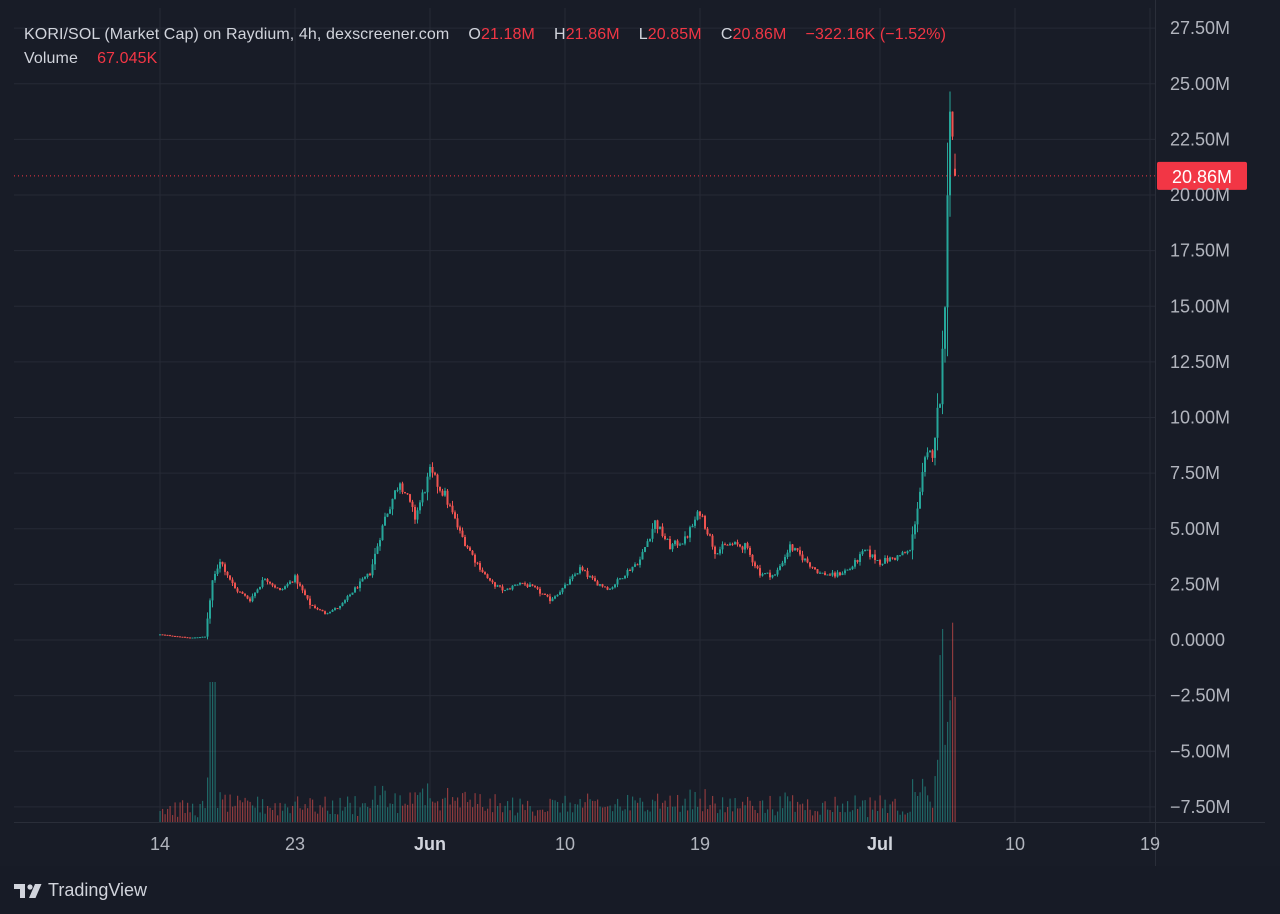  Describe the element at coordinates (1200, 139) in the screenshot. I see `price-tick-label: 22.50M` at that location.